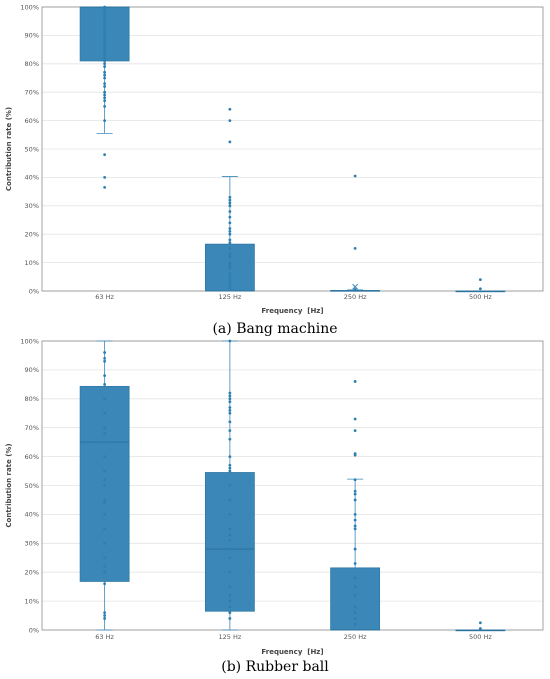  I want to click on y-tick-label: 30%, so click(32, 544).